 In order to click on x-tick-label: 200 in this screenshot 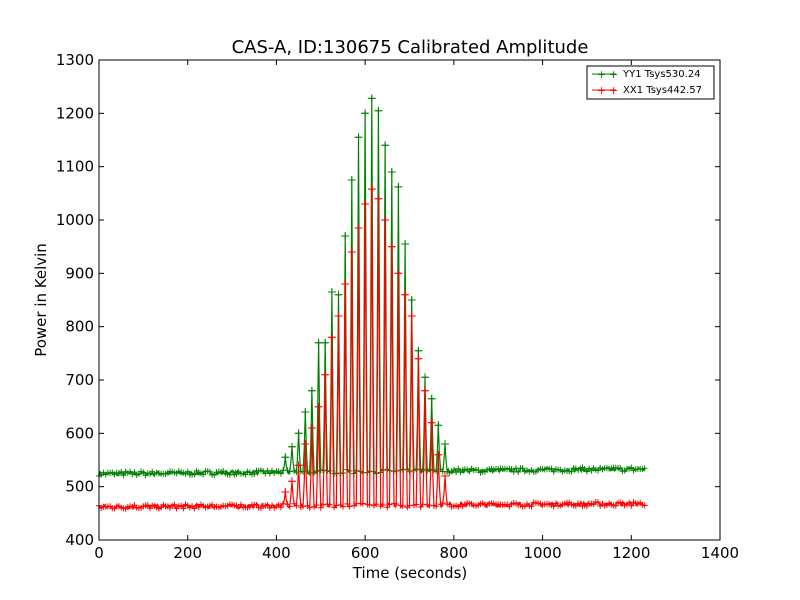, I will do `click(187, 553)`.